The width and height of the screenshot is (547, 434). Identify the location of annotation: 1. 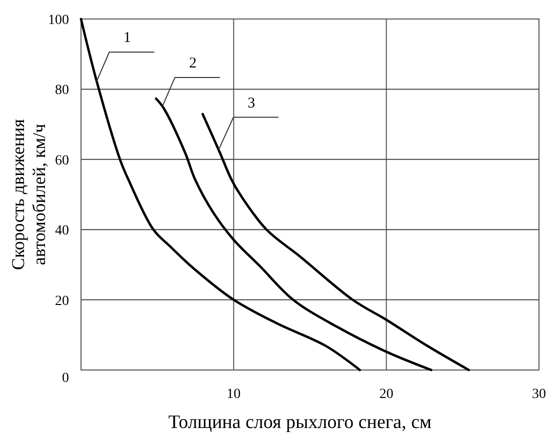
(128, 38).